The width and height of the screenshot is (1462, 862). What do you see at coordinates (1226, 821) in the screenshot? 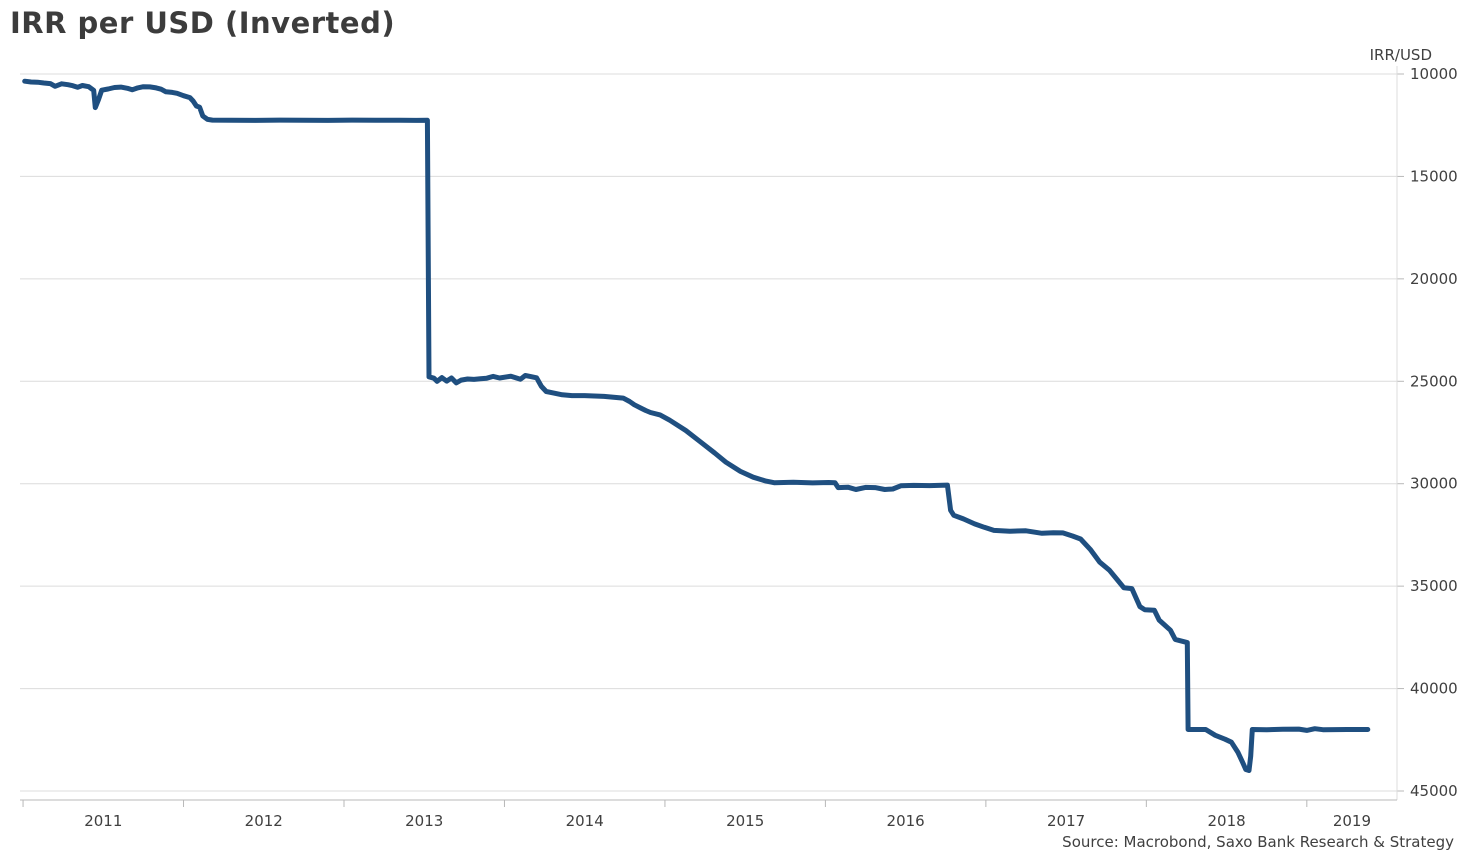
I see `x-tick-label: 2018` at bounding box center [1226, 821].